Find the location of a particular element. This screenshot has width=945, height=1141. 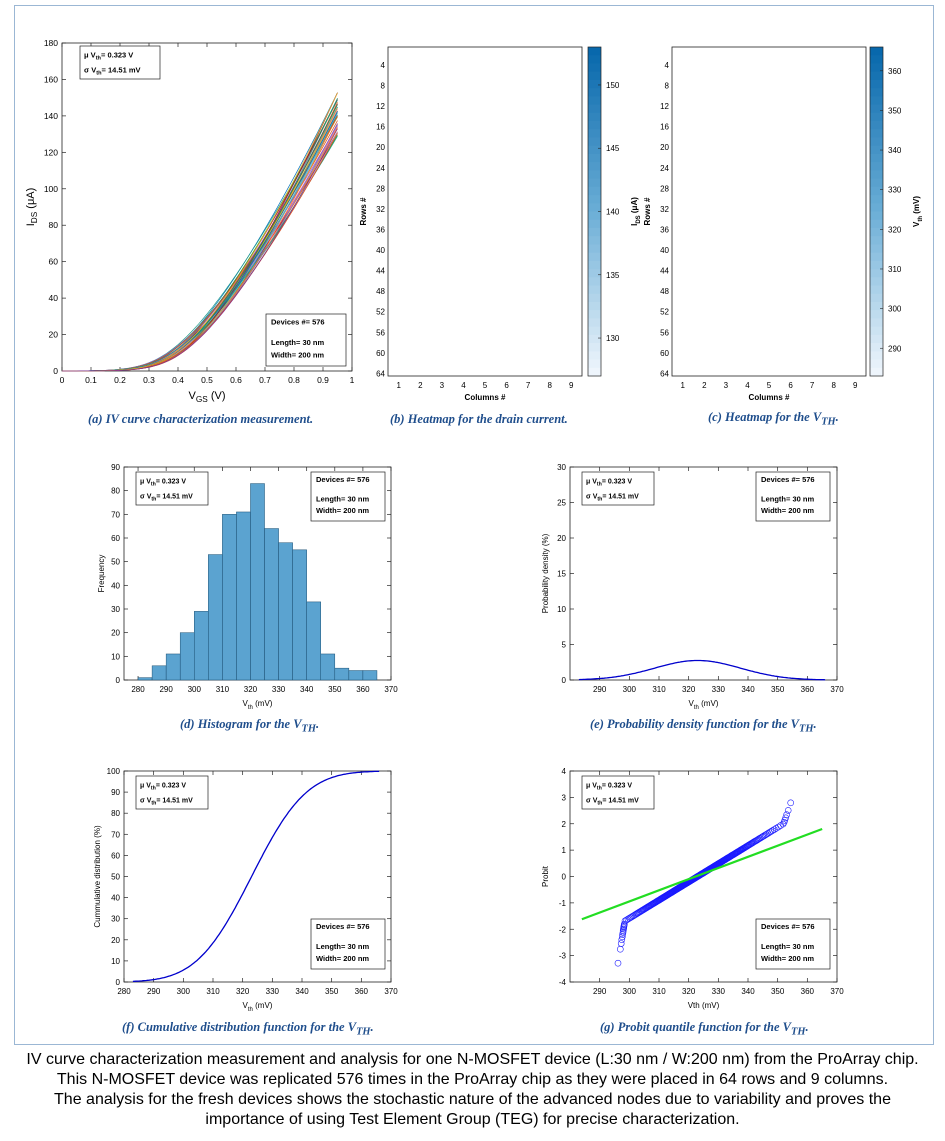

y-tick-label: 120 is located at coordinates (51, 152).